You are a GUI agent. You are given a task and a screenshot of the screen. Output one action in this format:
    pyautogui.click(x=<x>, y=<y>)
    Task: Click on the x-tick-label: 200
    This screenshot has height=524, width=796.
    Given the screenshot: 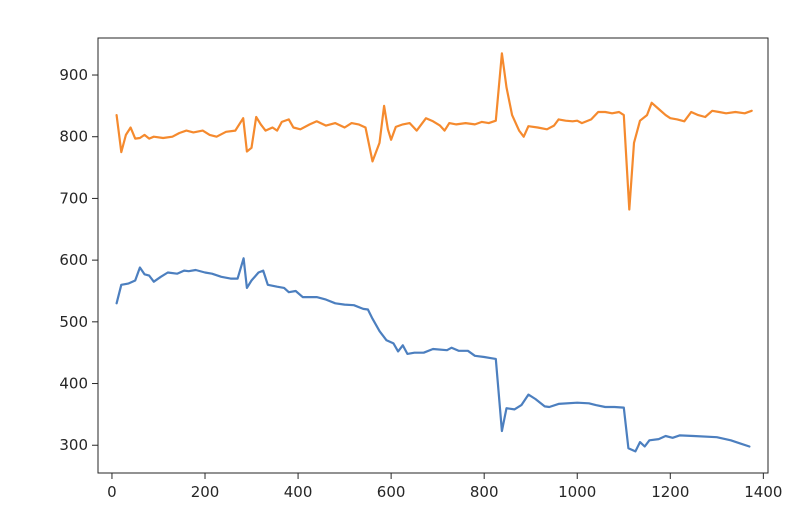 What is the action you would take?
    pyautogui.click(x=205, y=492)
    